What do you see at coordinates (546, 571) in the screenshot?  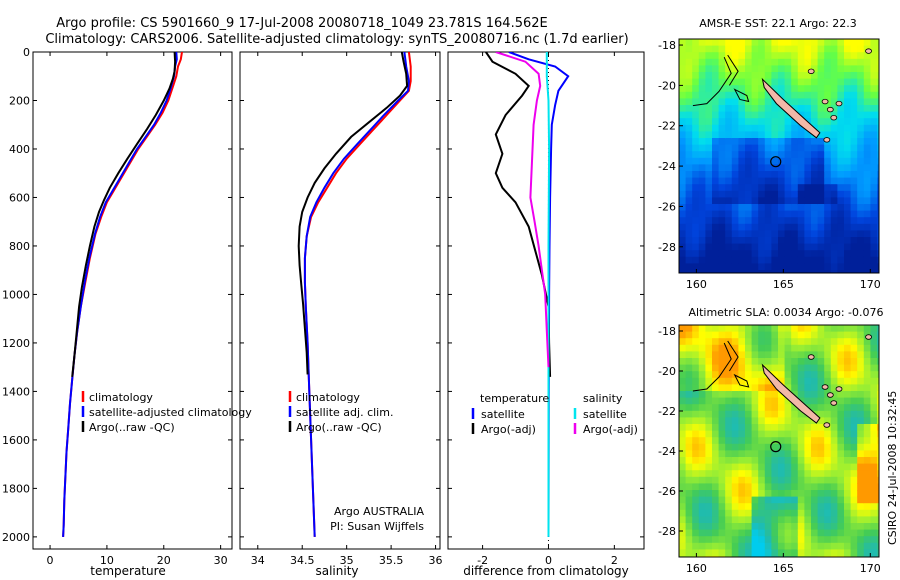 I see `difference-panel: difference from climatology` at bounding box center [546, 571].